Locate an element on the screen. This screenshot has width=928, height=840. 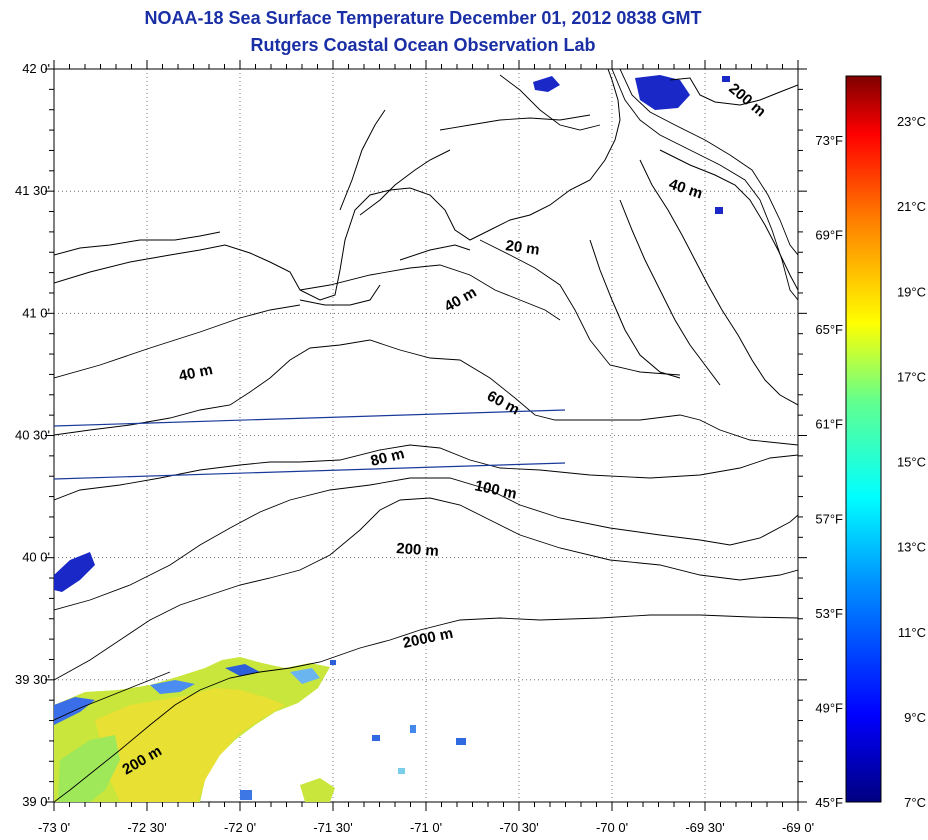
y-tick-label: 39 30' is located at coordinates (32, 679).